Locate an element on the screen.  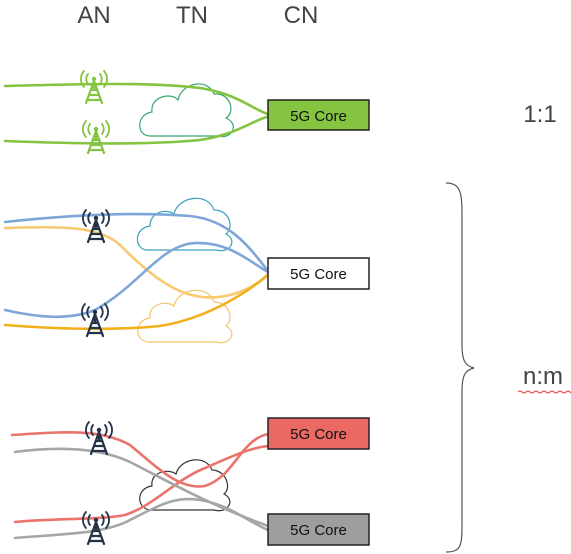
core-box-green is located at coordinates (318, 115).